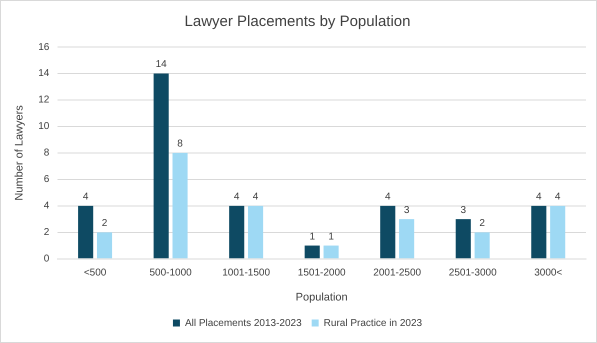 The image size is (597, 343). I want to click on x-tick-label: <500, so click(95, 273).